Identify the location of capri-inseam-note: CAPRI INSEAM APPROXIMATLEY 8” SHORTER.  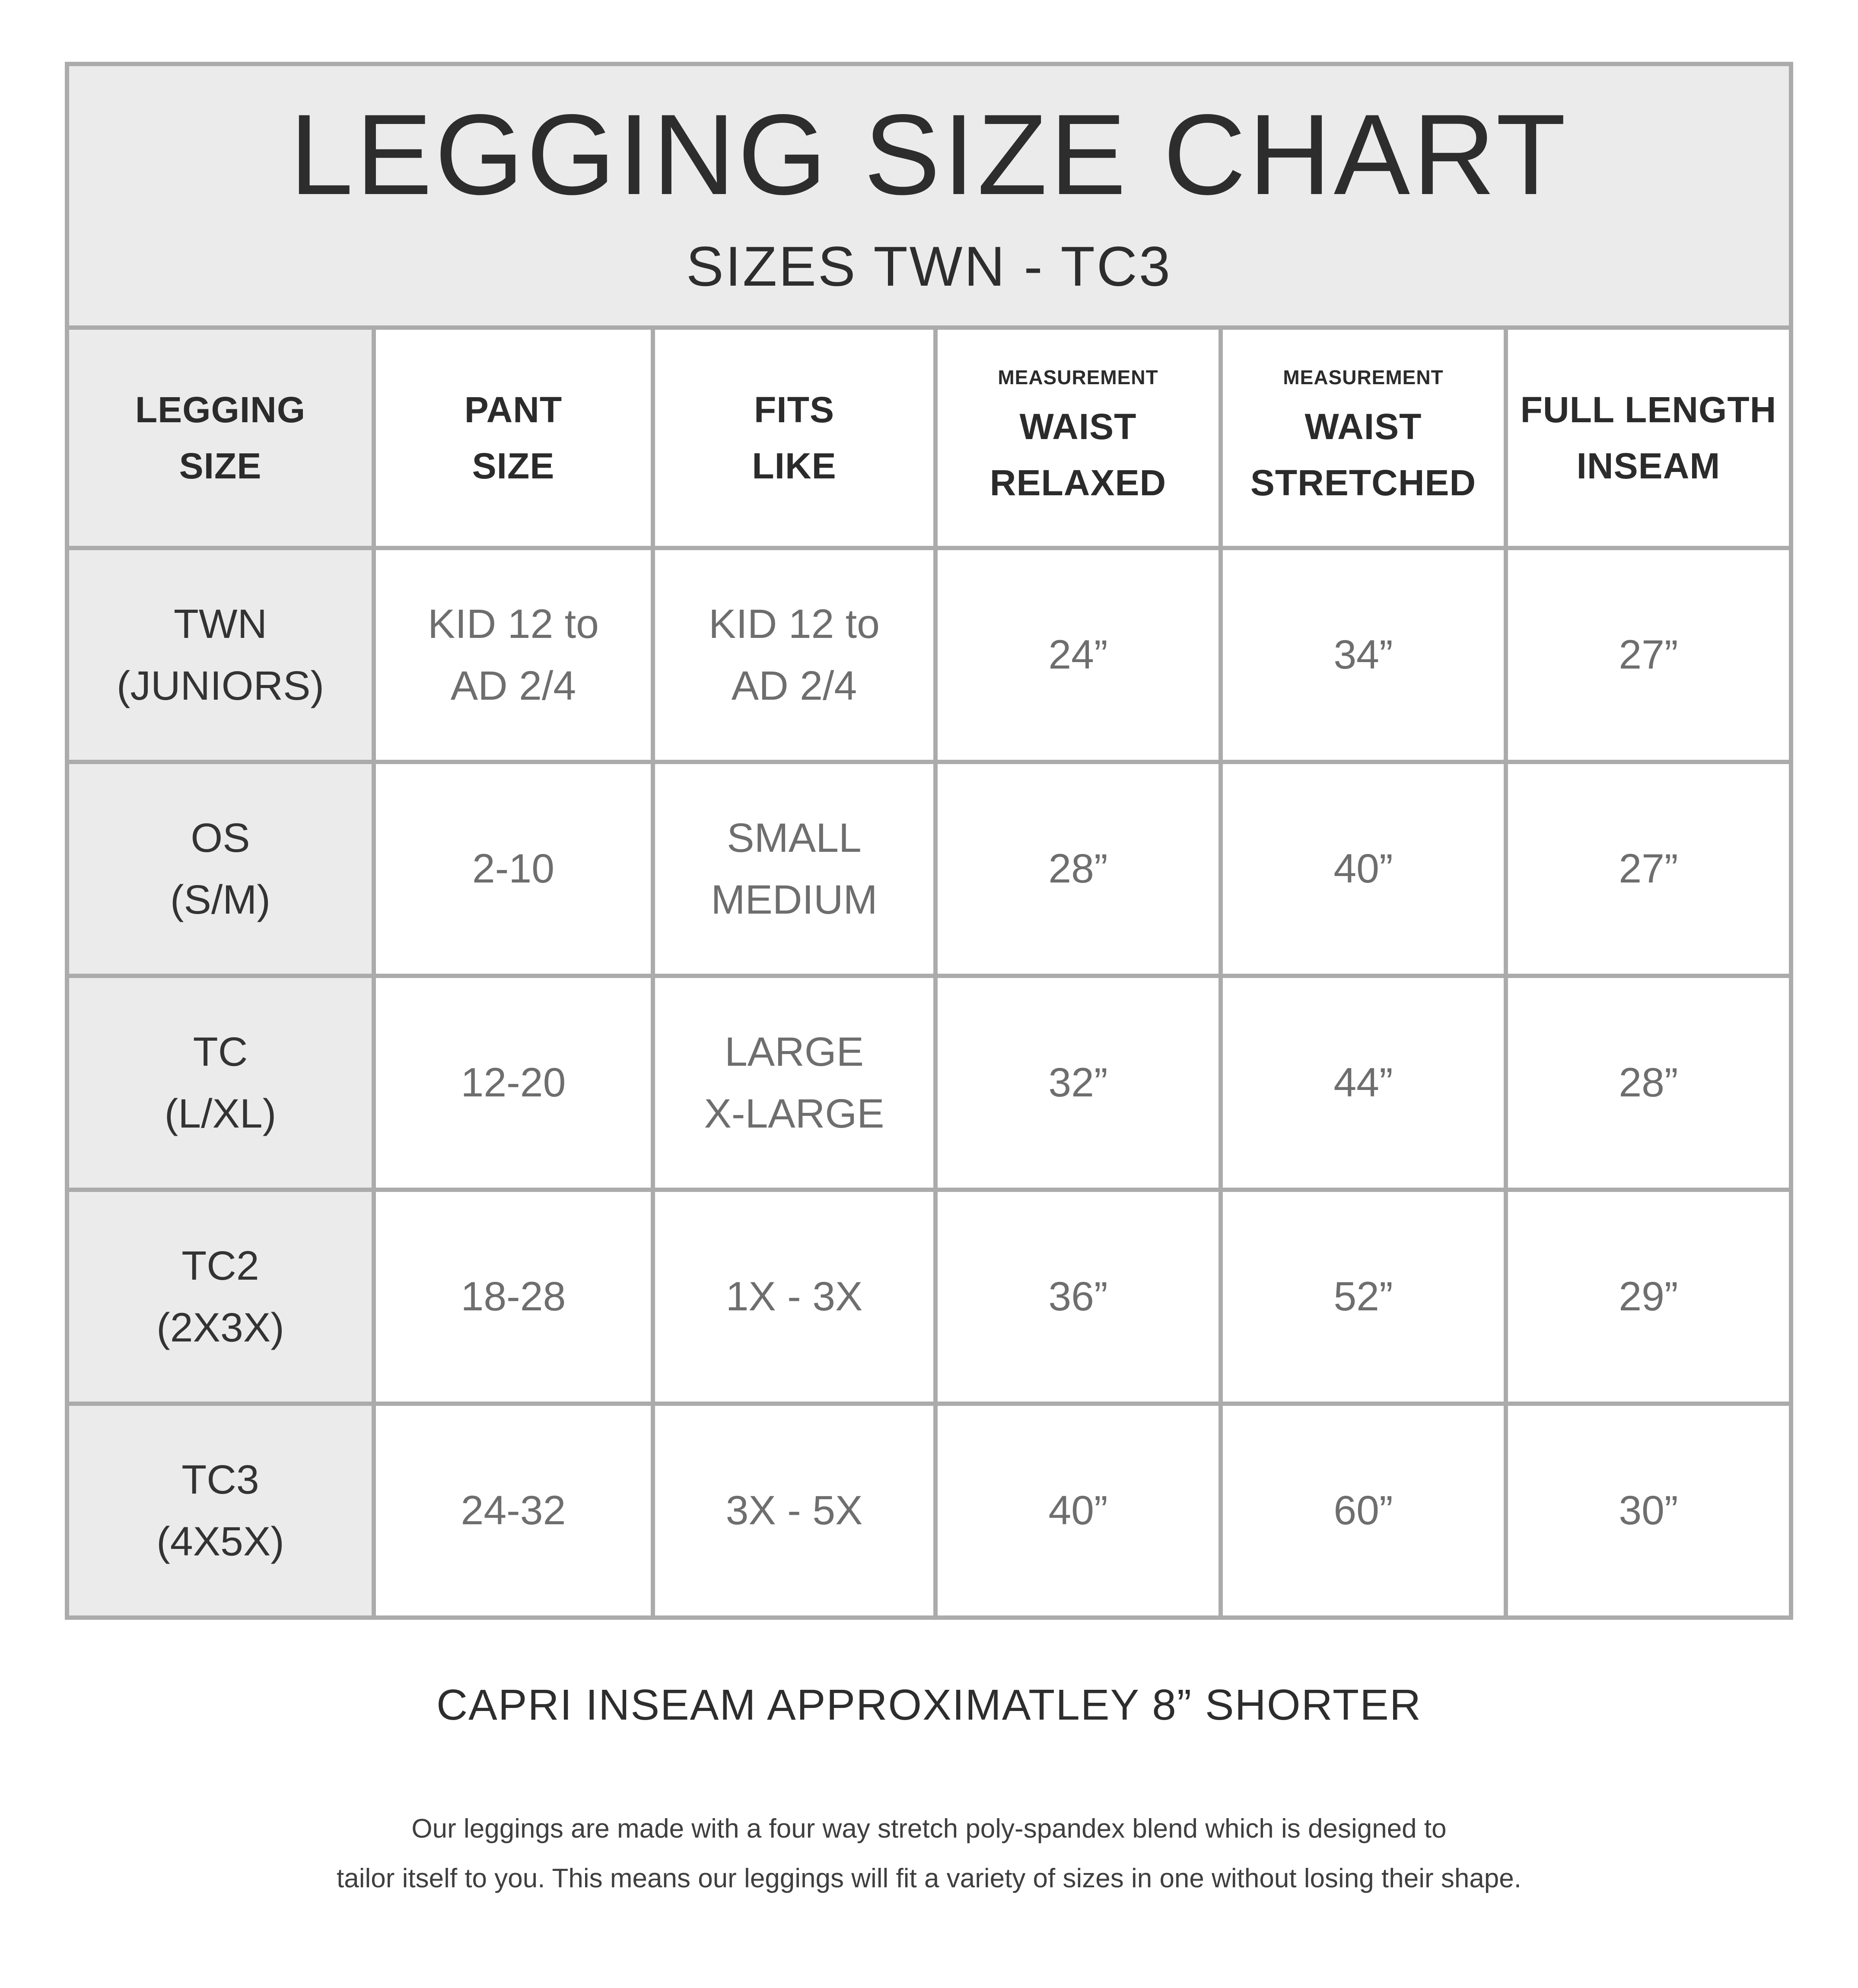
(929, 1705).